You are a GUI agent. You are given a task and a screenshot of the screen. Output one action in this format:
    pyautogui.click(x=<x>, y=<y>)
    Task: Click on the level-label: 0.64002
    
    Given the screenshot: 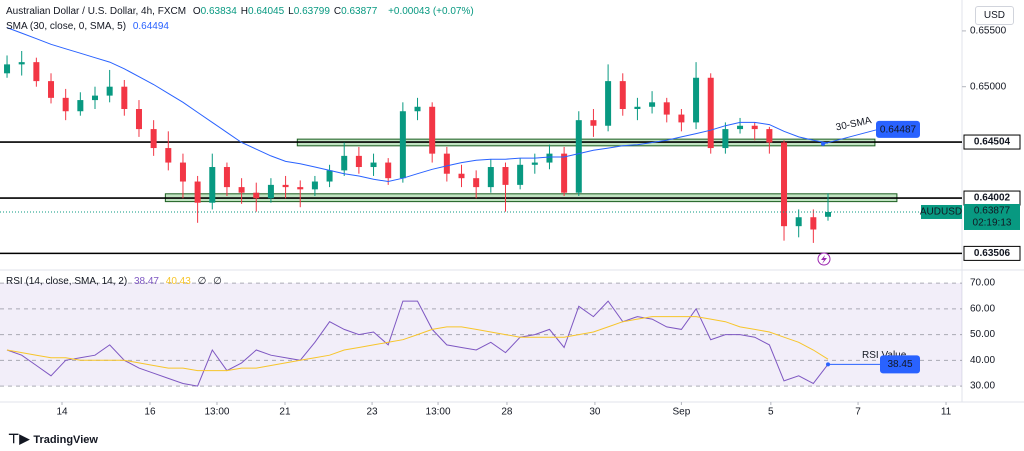 What is the action you would take?
    pyautogui.click(x=992, y=198)
    